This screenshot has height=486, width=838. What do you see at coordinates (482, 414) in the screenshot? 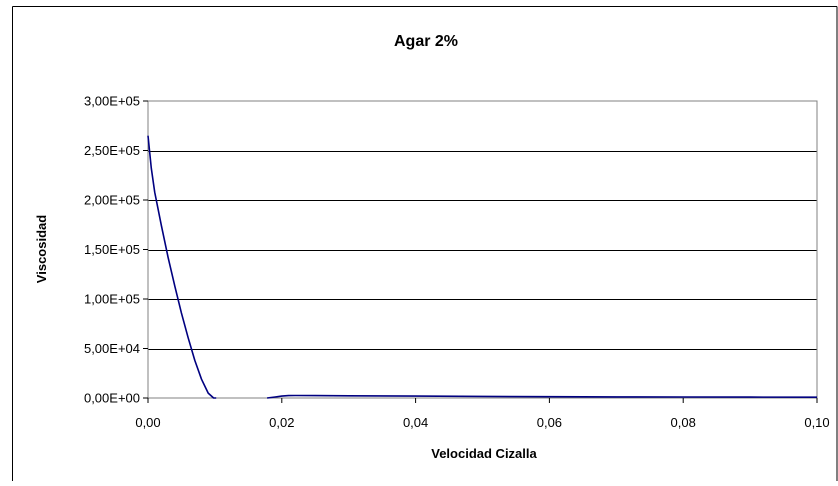
I see `x-axis-ticks: 0,00 0,02 0,04 0,06 0,08 0,10` at bounding box center [482, 414].